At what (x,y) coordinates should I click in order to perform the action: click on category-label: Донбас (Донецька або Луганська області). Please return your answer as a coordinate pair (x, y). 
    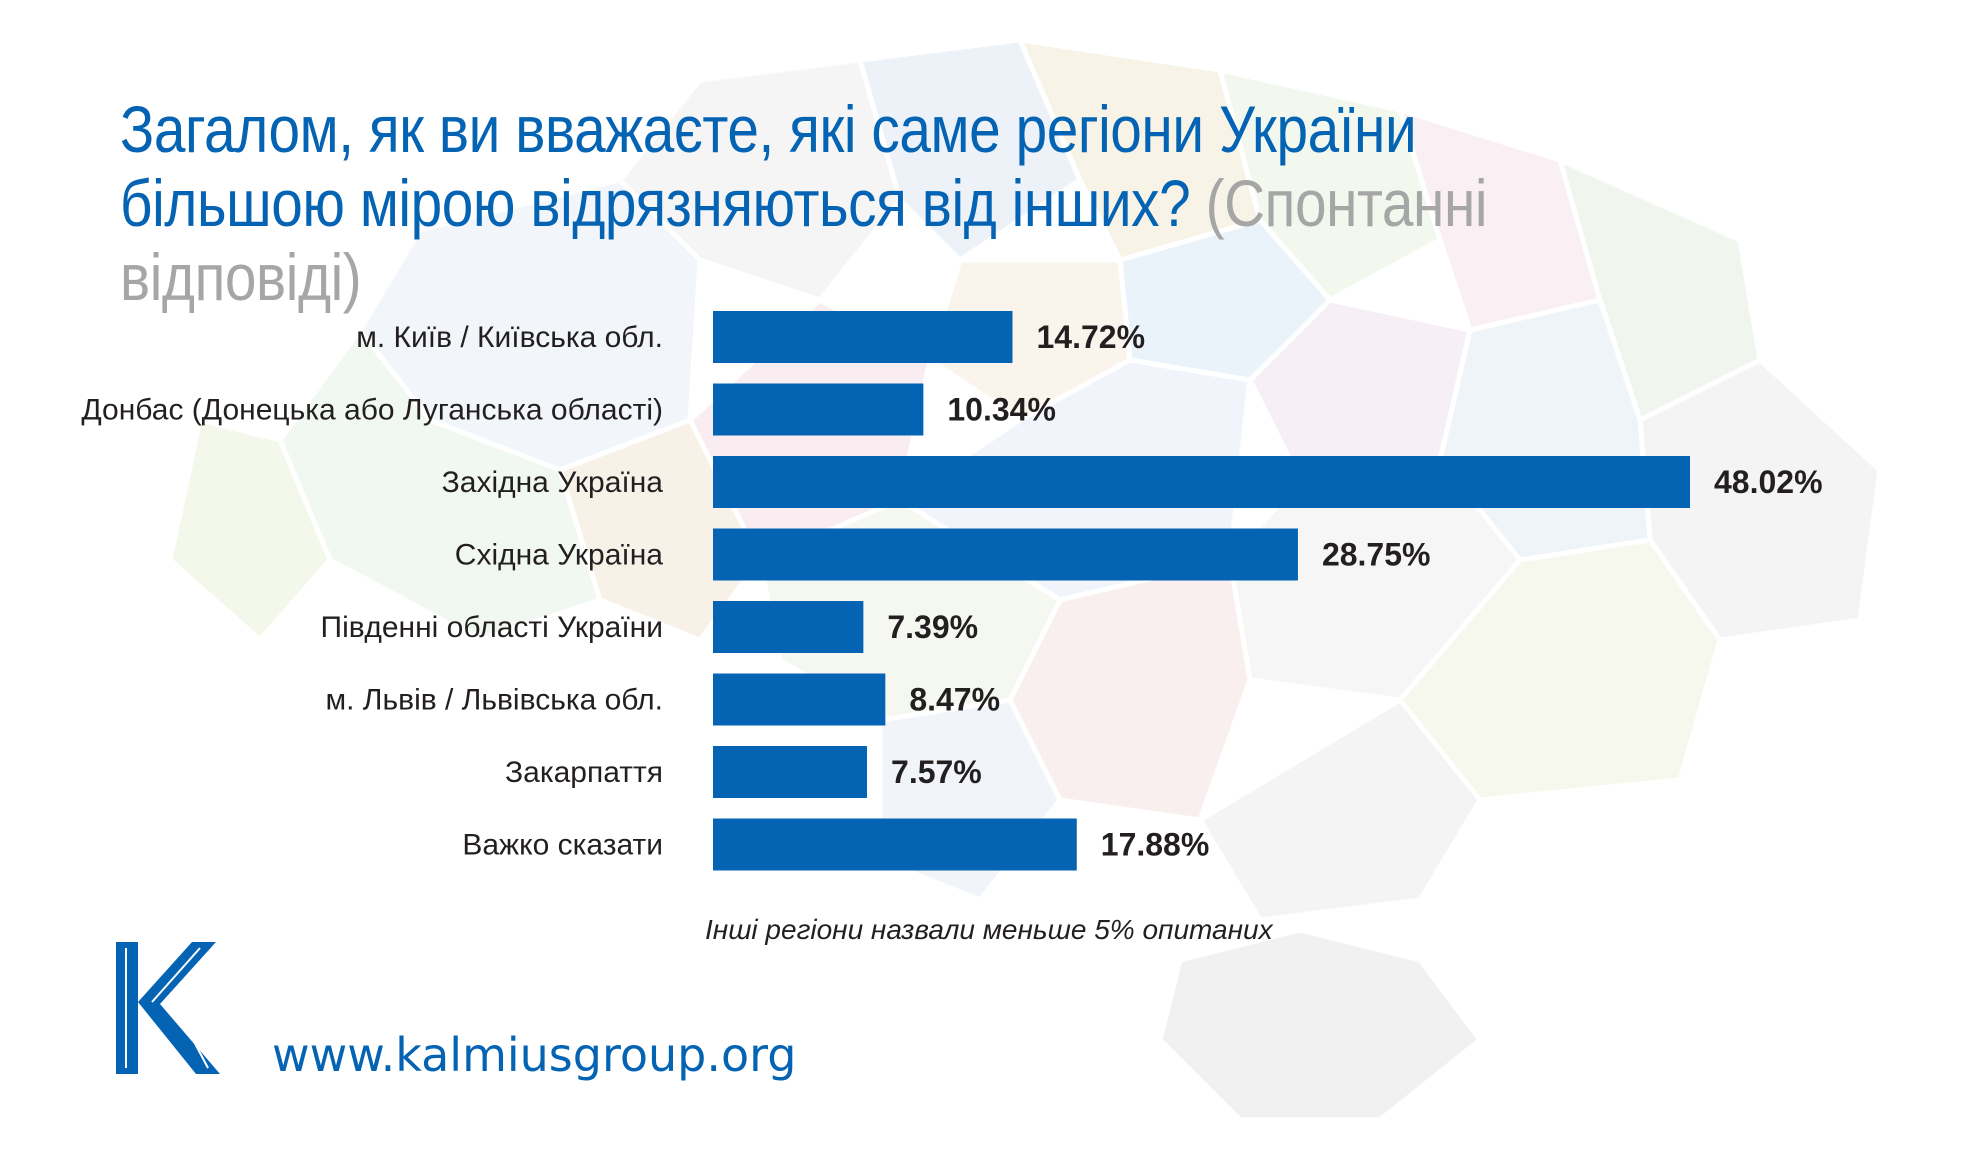
    Looking at the image, I should click on (372, 410).